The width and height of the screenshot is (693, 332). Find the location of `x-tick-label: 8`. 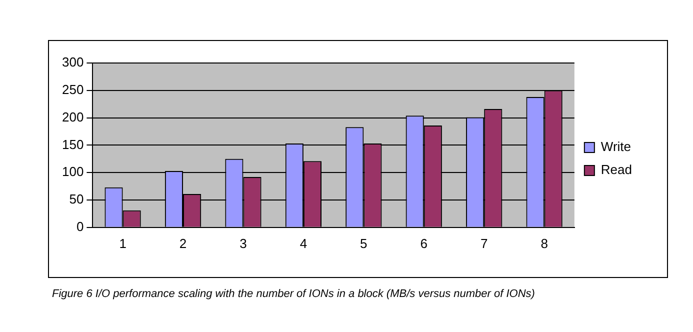

x-tick-label: 8 is located at coordinates (544, 243).